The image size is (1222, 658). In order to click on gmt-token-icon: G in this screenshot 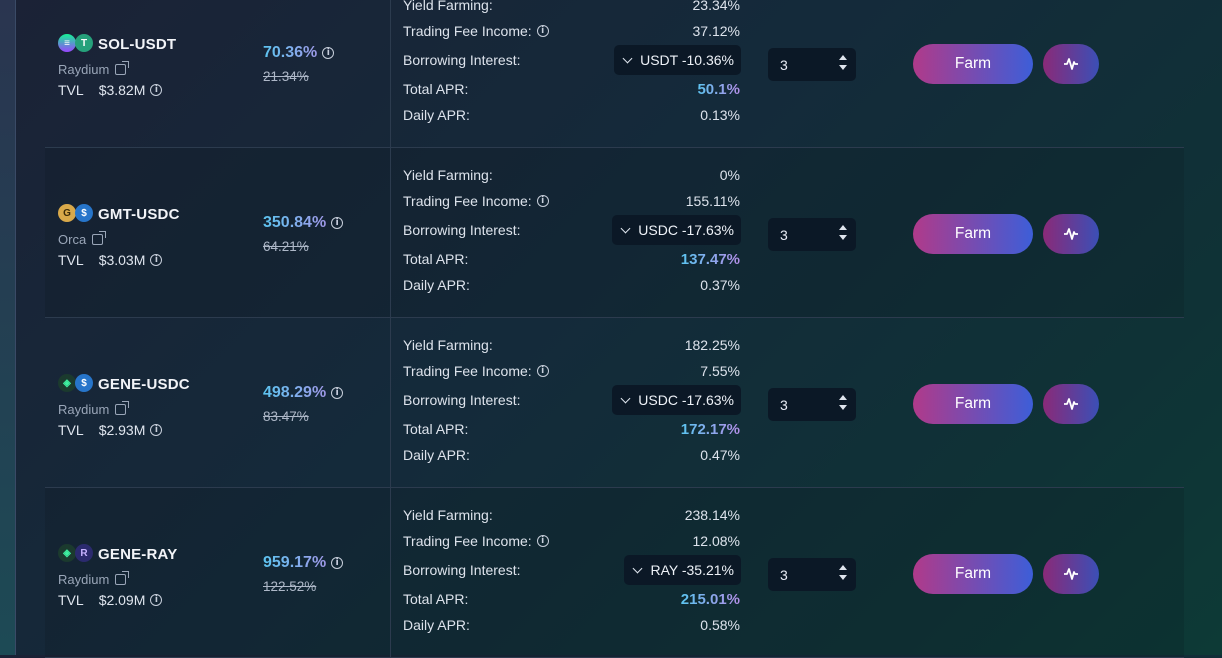, I will do `click(67, 213)`.